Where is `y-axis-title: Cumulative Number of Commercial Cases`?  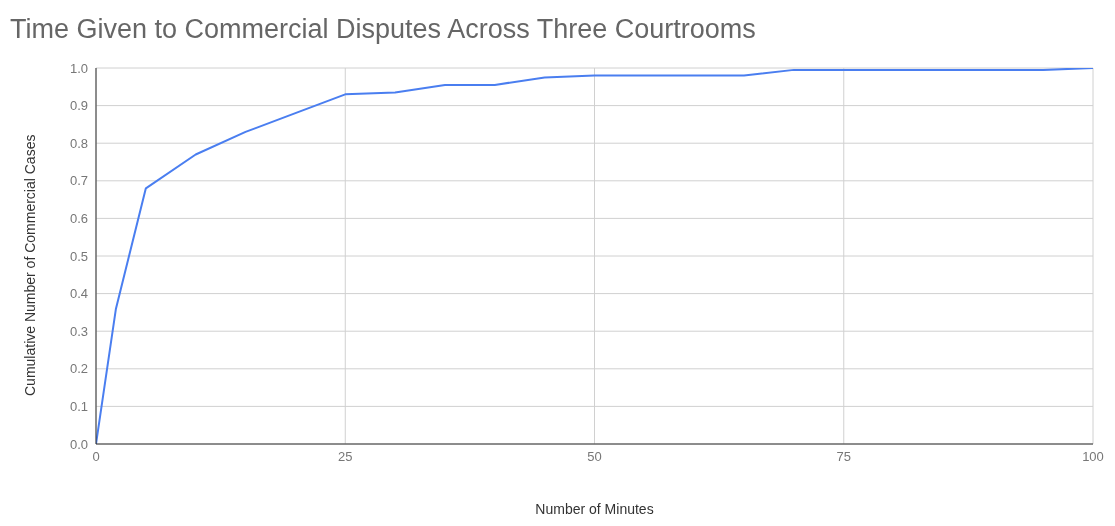
y-axis-title: Cumulative Number of Commercial Cases is located at coordinates (29, 265).